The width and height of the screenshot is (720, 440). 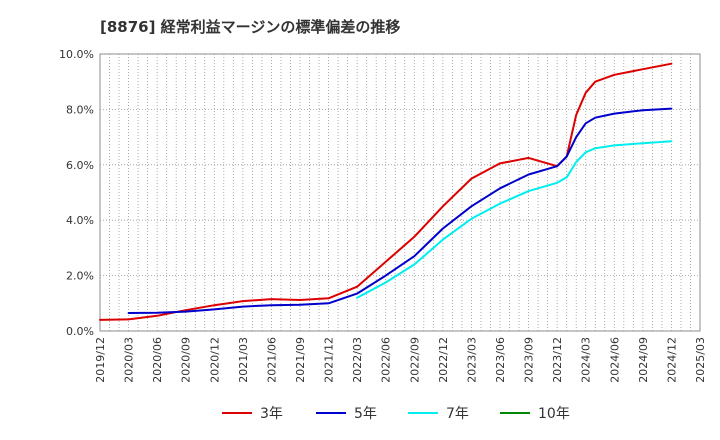 What do you see at coordinates (80, 165) in the screenshot?
I see `y-tick-label: 6.0%` at bounding box center [80, 165].